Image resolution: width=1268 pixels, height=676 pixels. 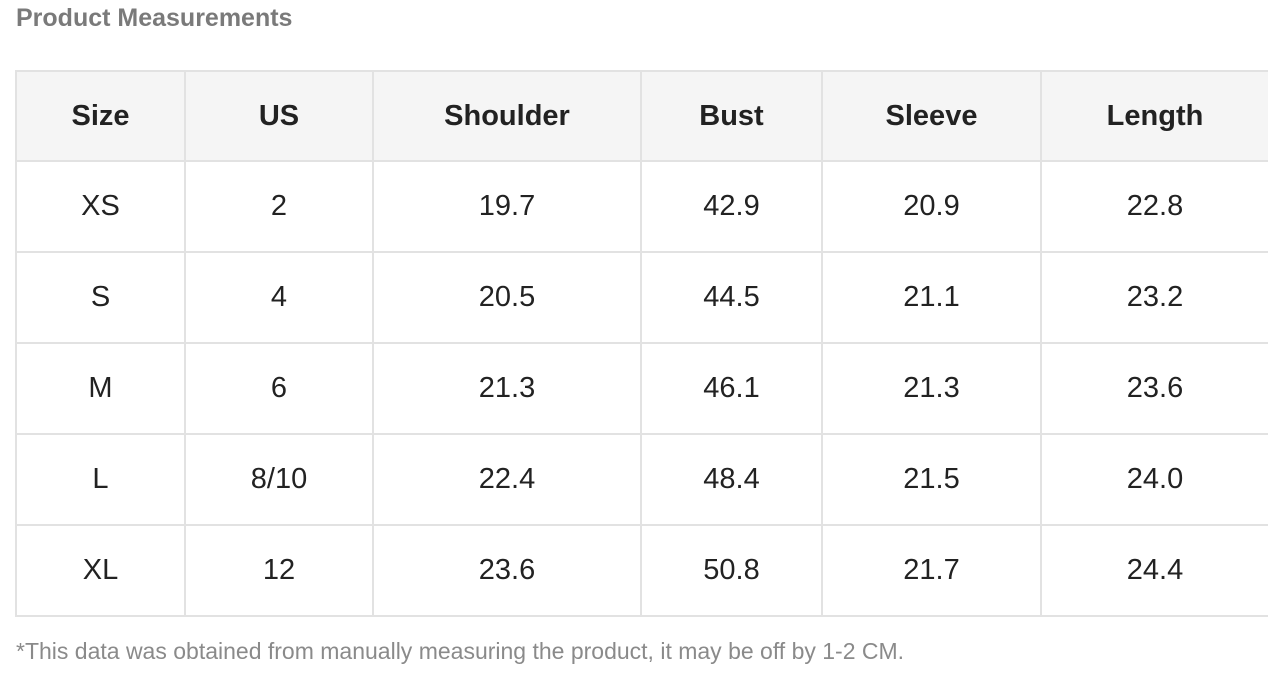 What do you see at coordinates (100, 479) in the screenshot?
I see `table-cell: L` at bounding box center [100, 479].